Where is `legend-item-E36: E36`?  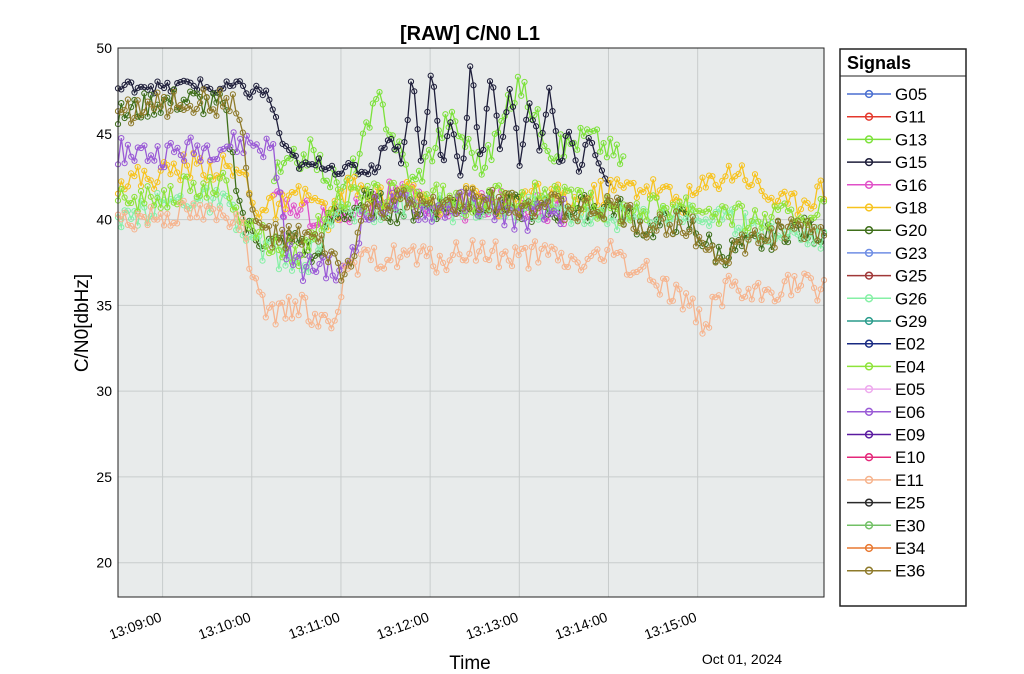 legend-item-E36: E36 is located at coordinates (886, 571).